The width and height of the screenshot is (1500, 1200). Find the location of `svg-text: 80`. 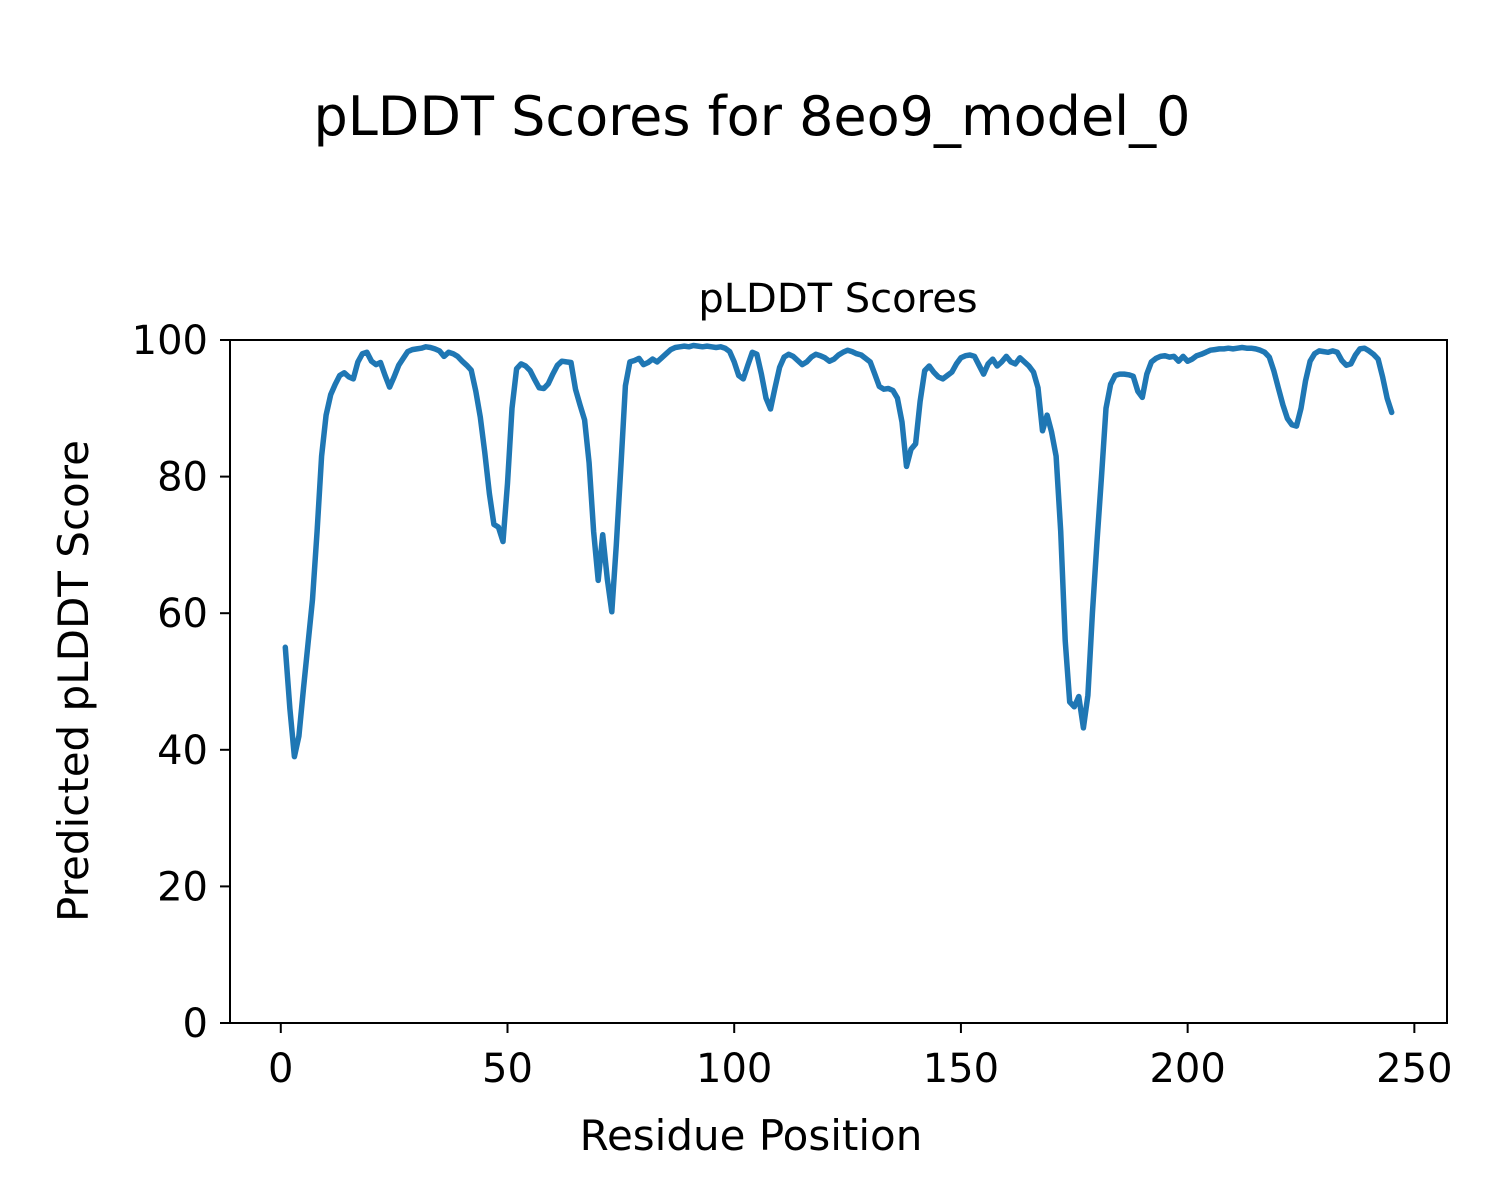

svg-text: 80 is located at coordinates (182, 478).